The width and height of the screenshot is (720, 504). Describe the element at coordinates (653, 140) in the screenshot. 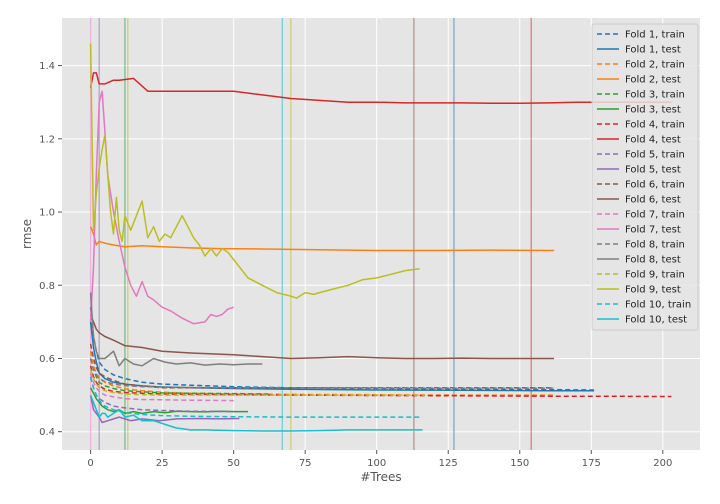

I see `legend-label: Fold 4, test` at that location.